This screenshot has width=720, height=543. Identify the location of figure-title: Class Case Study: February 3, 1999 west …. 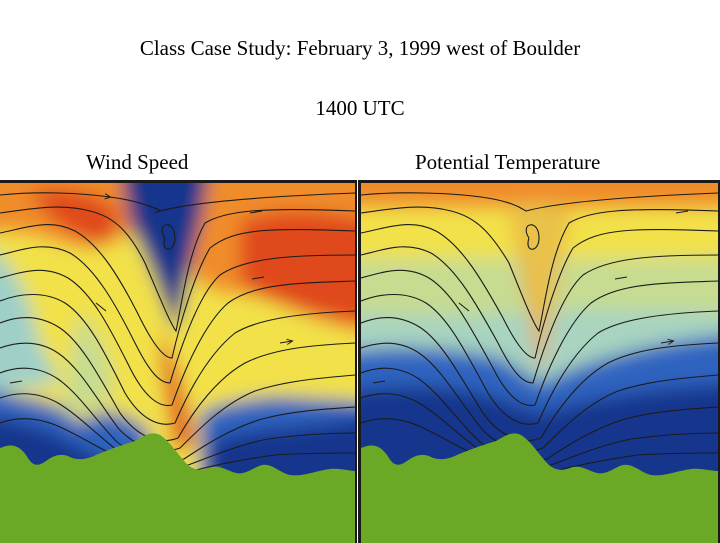
(360, 48).